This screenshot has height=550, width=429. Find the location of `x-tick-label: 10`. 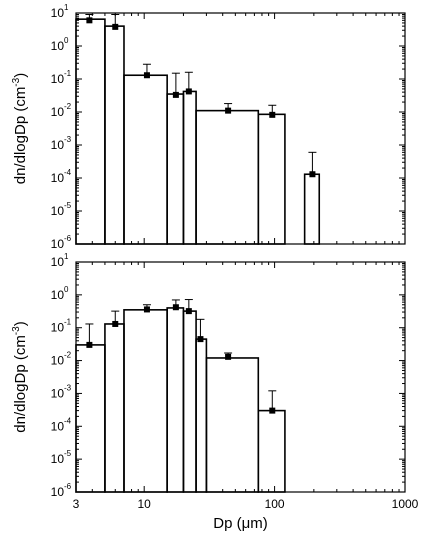

x-tick-label: 10 is located at coordinates (145, 504).